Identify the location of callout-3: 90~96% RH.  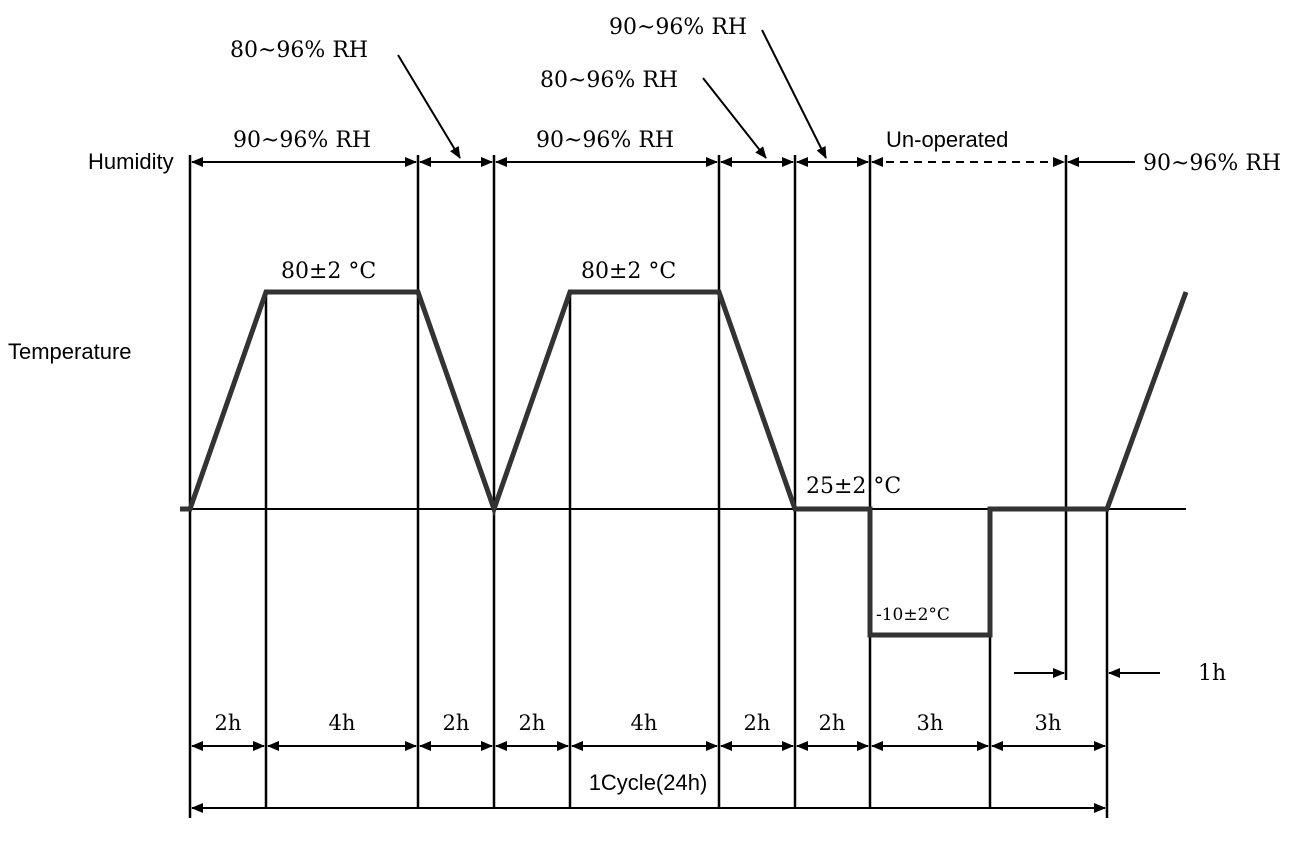
(678, 27).